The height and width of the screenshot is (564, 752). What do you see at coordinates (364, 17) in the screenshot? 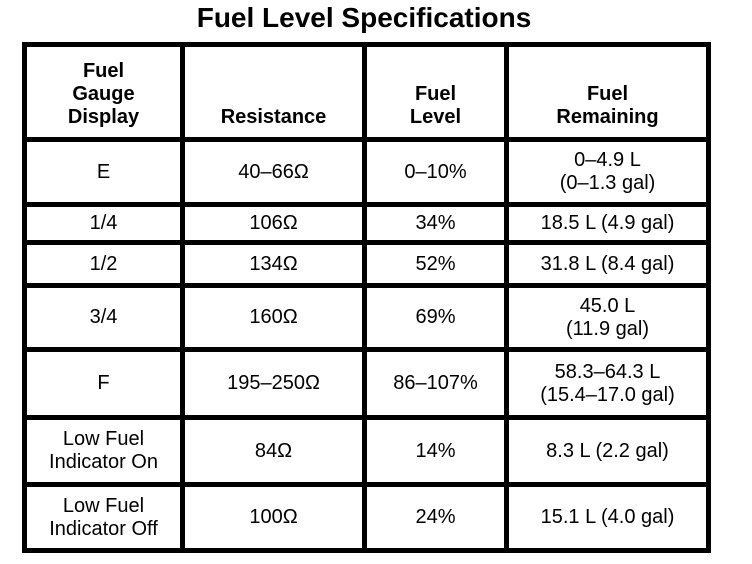
I see `page-title: Fuel Level Specifications` at bounding box center [364, 17].